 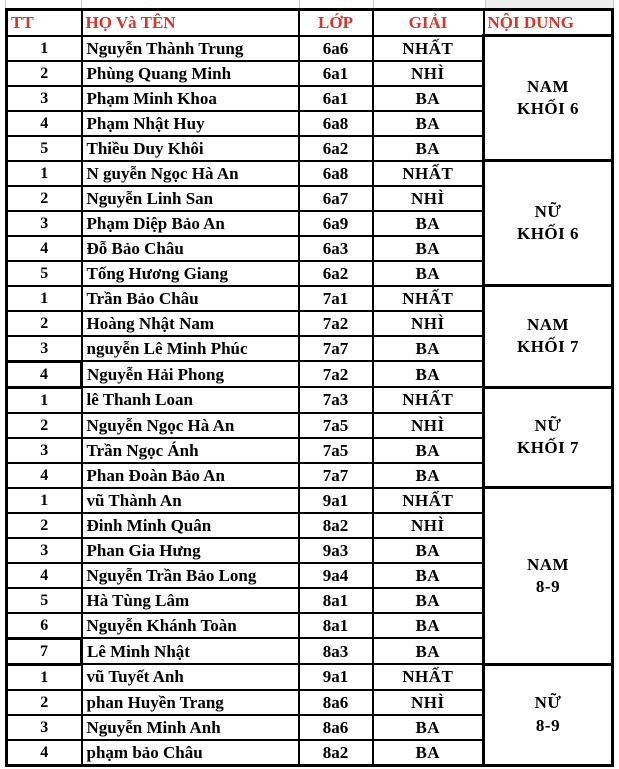 I want to click on group-category-cell: NỮ KHỐI 6, so click(x=548, y=223).